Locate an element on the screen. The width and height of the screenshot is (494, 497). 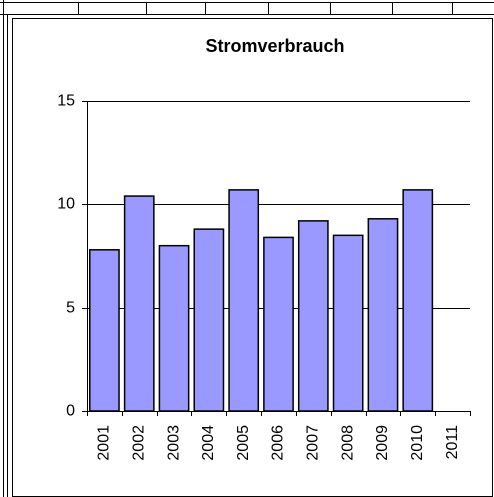
y-tick-label: 5 is located at coordinates (70, 308).